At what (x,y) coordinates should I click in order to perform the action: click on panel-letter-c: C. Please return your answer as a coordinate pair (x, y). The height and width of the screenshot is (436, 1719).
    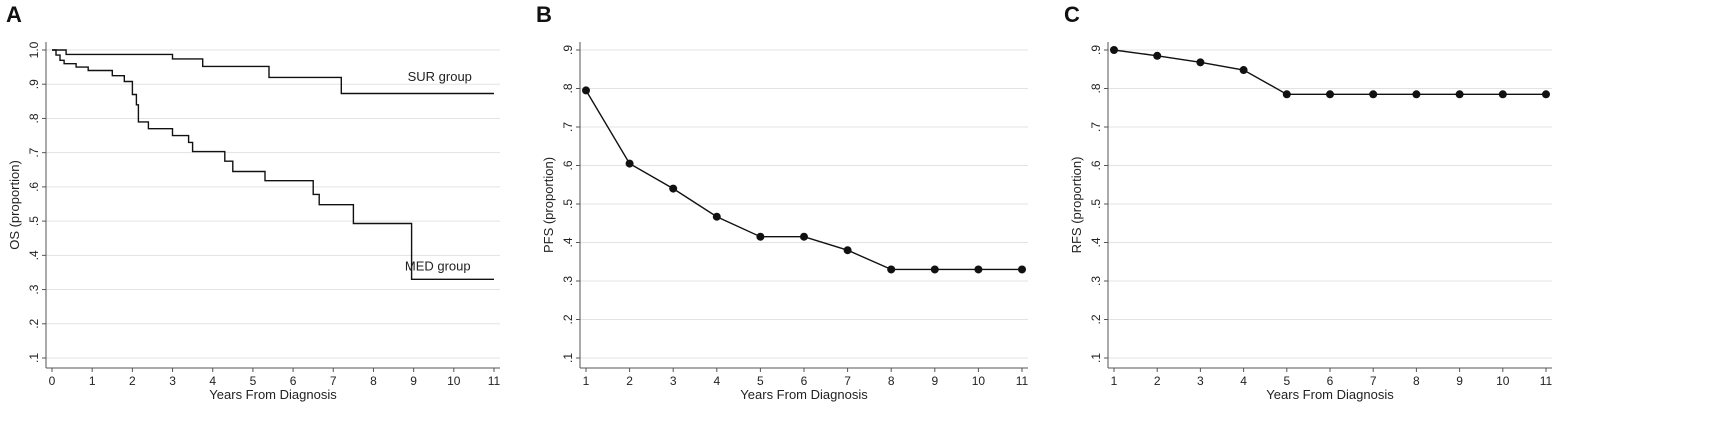
    Looking at the image, I should click on (1072, 14).